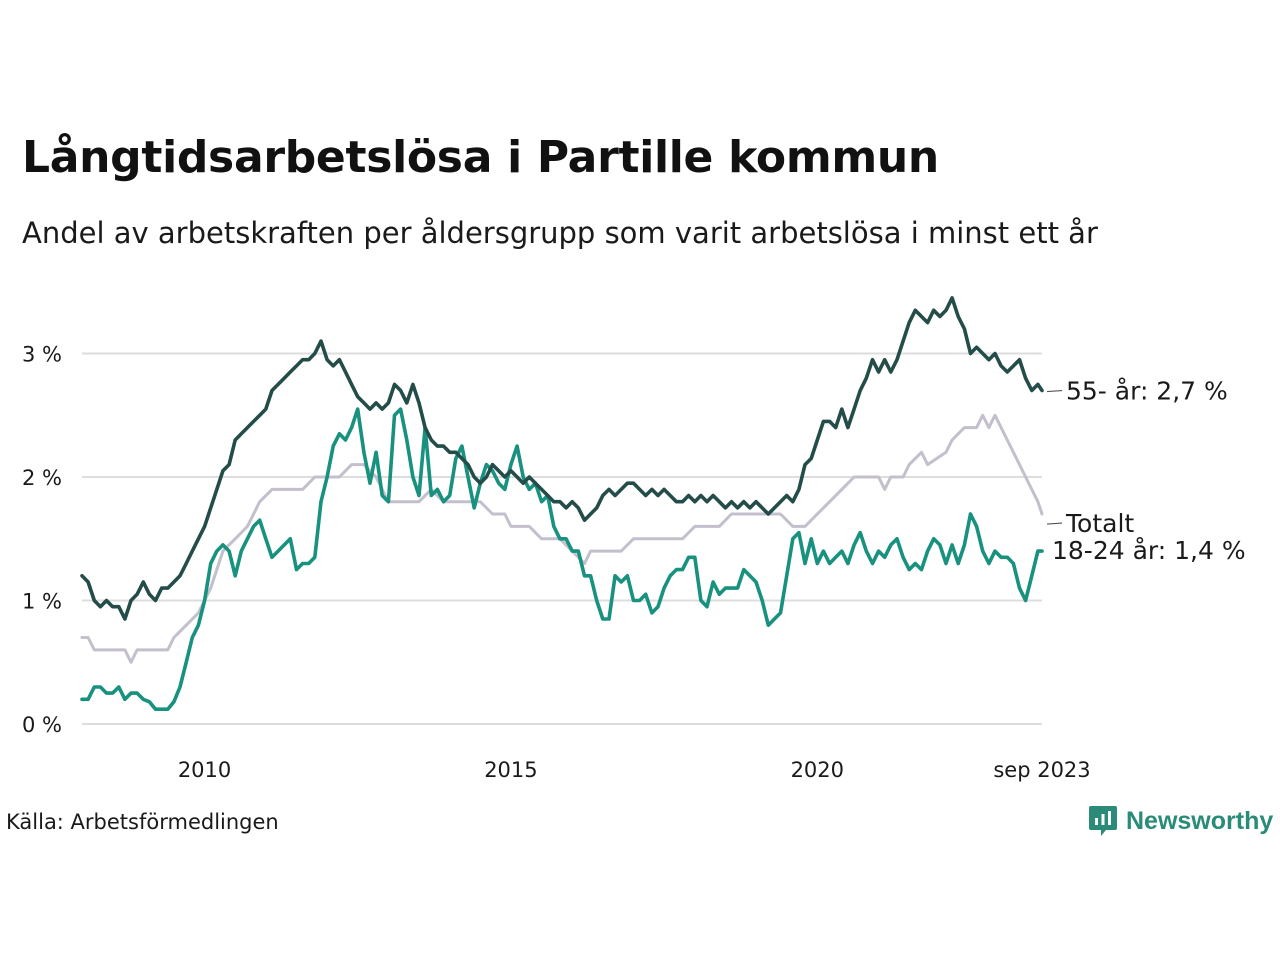 The width and height of the screenshot is (1280, 960). I want to click on y-tick-label: 3 %, so click(42, 355).